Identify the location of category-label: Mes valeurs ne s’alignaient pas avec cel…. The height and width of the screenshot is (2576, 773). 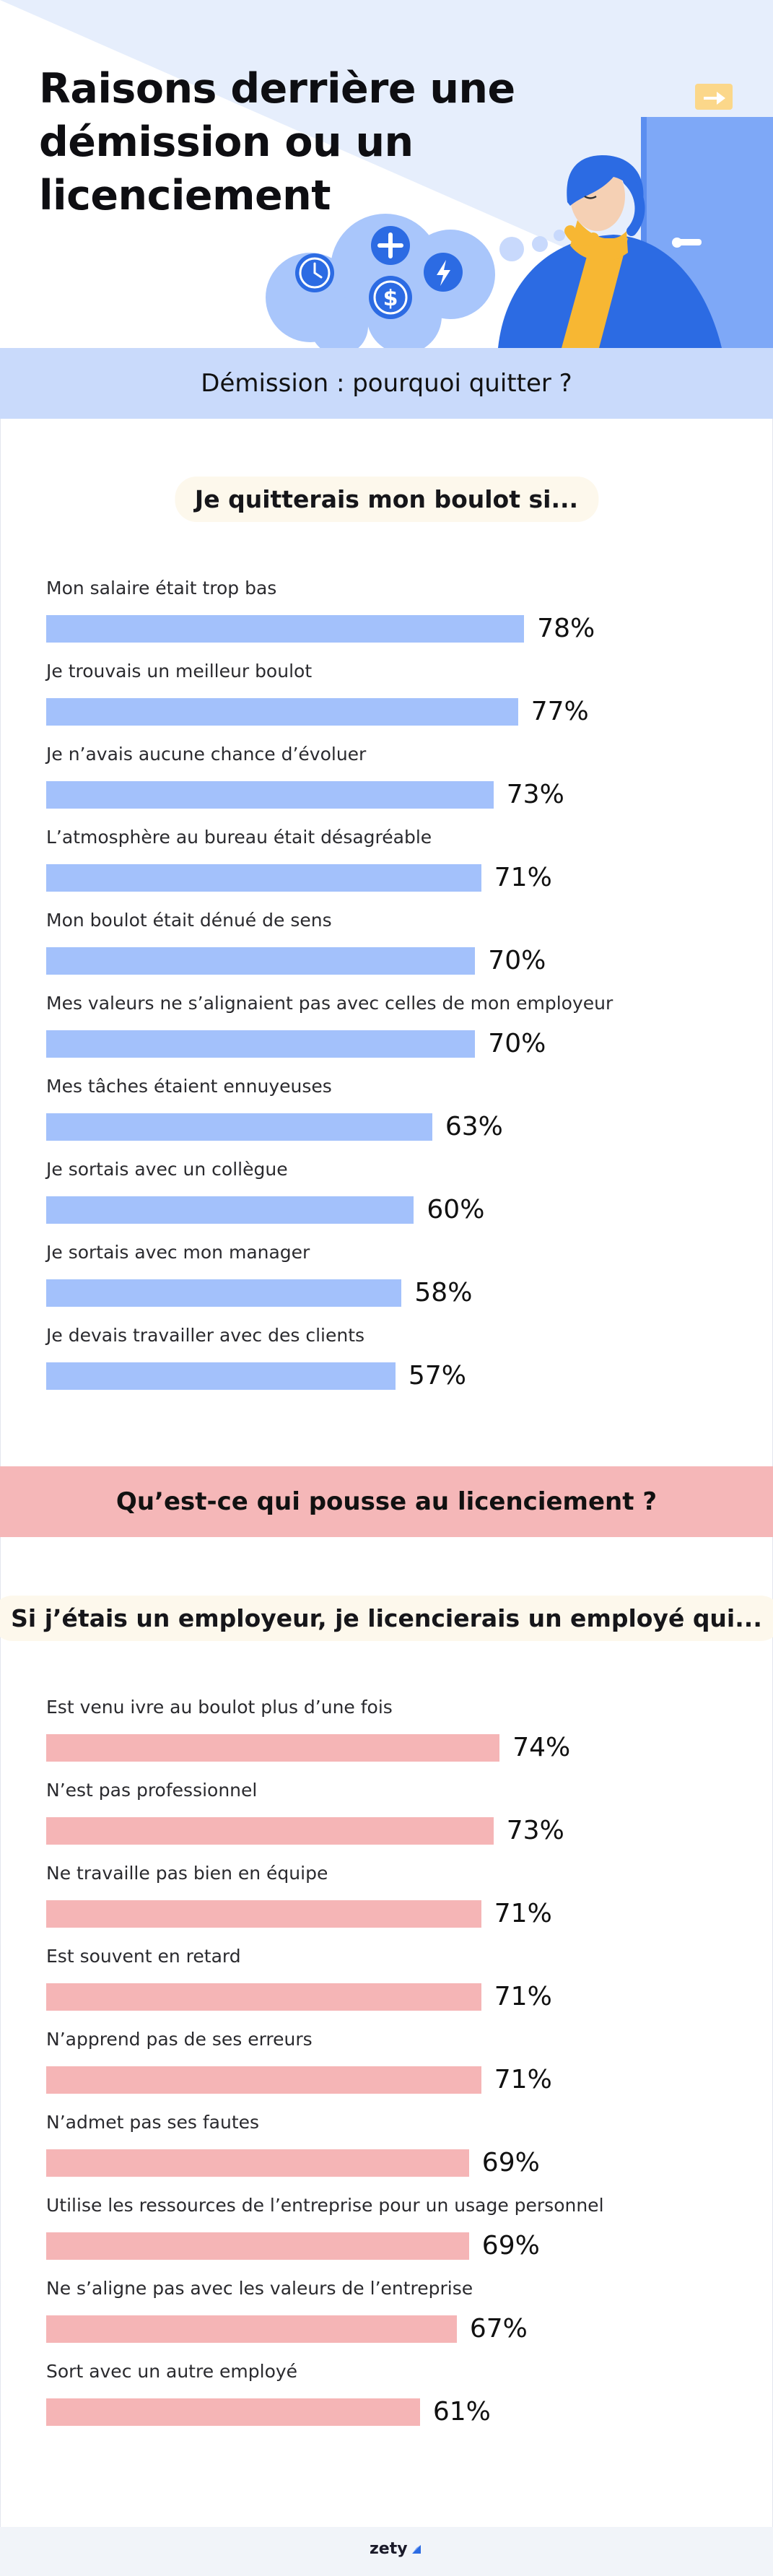
(329, 1003).